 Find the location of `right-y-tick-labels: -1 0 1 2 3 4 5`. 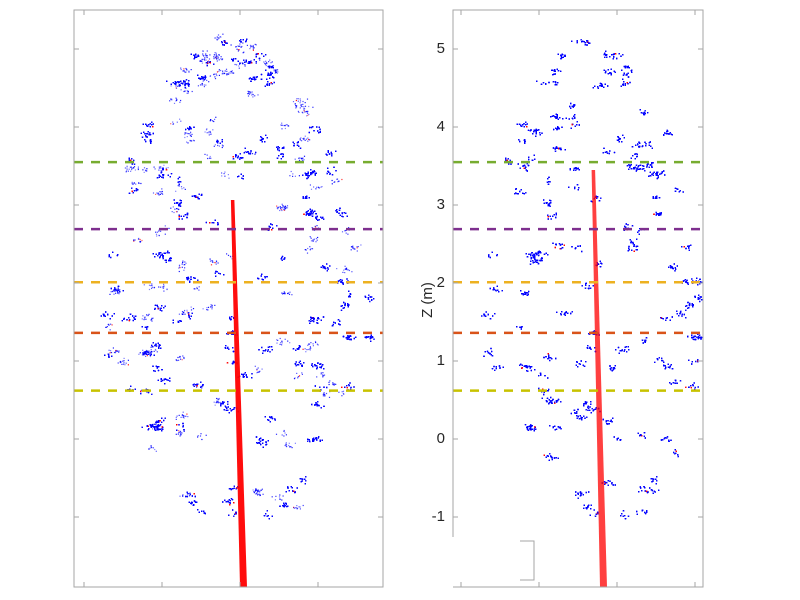

right-y-tick-labels: -1 0 1 2 3 4 5 is located at coordinates (438, 282).